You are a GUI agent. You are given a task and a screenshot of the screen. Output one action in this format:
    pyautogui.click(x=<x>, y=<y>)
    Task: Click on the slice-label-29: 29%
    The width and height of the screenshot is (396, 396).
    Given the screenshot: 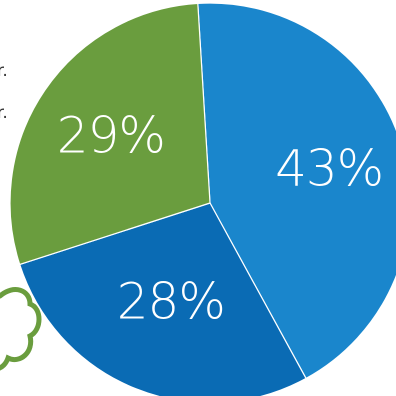 What is the action you would take?
    pyautogui.click(x=111, y=135)
    